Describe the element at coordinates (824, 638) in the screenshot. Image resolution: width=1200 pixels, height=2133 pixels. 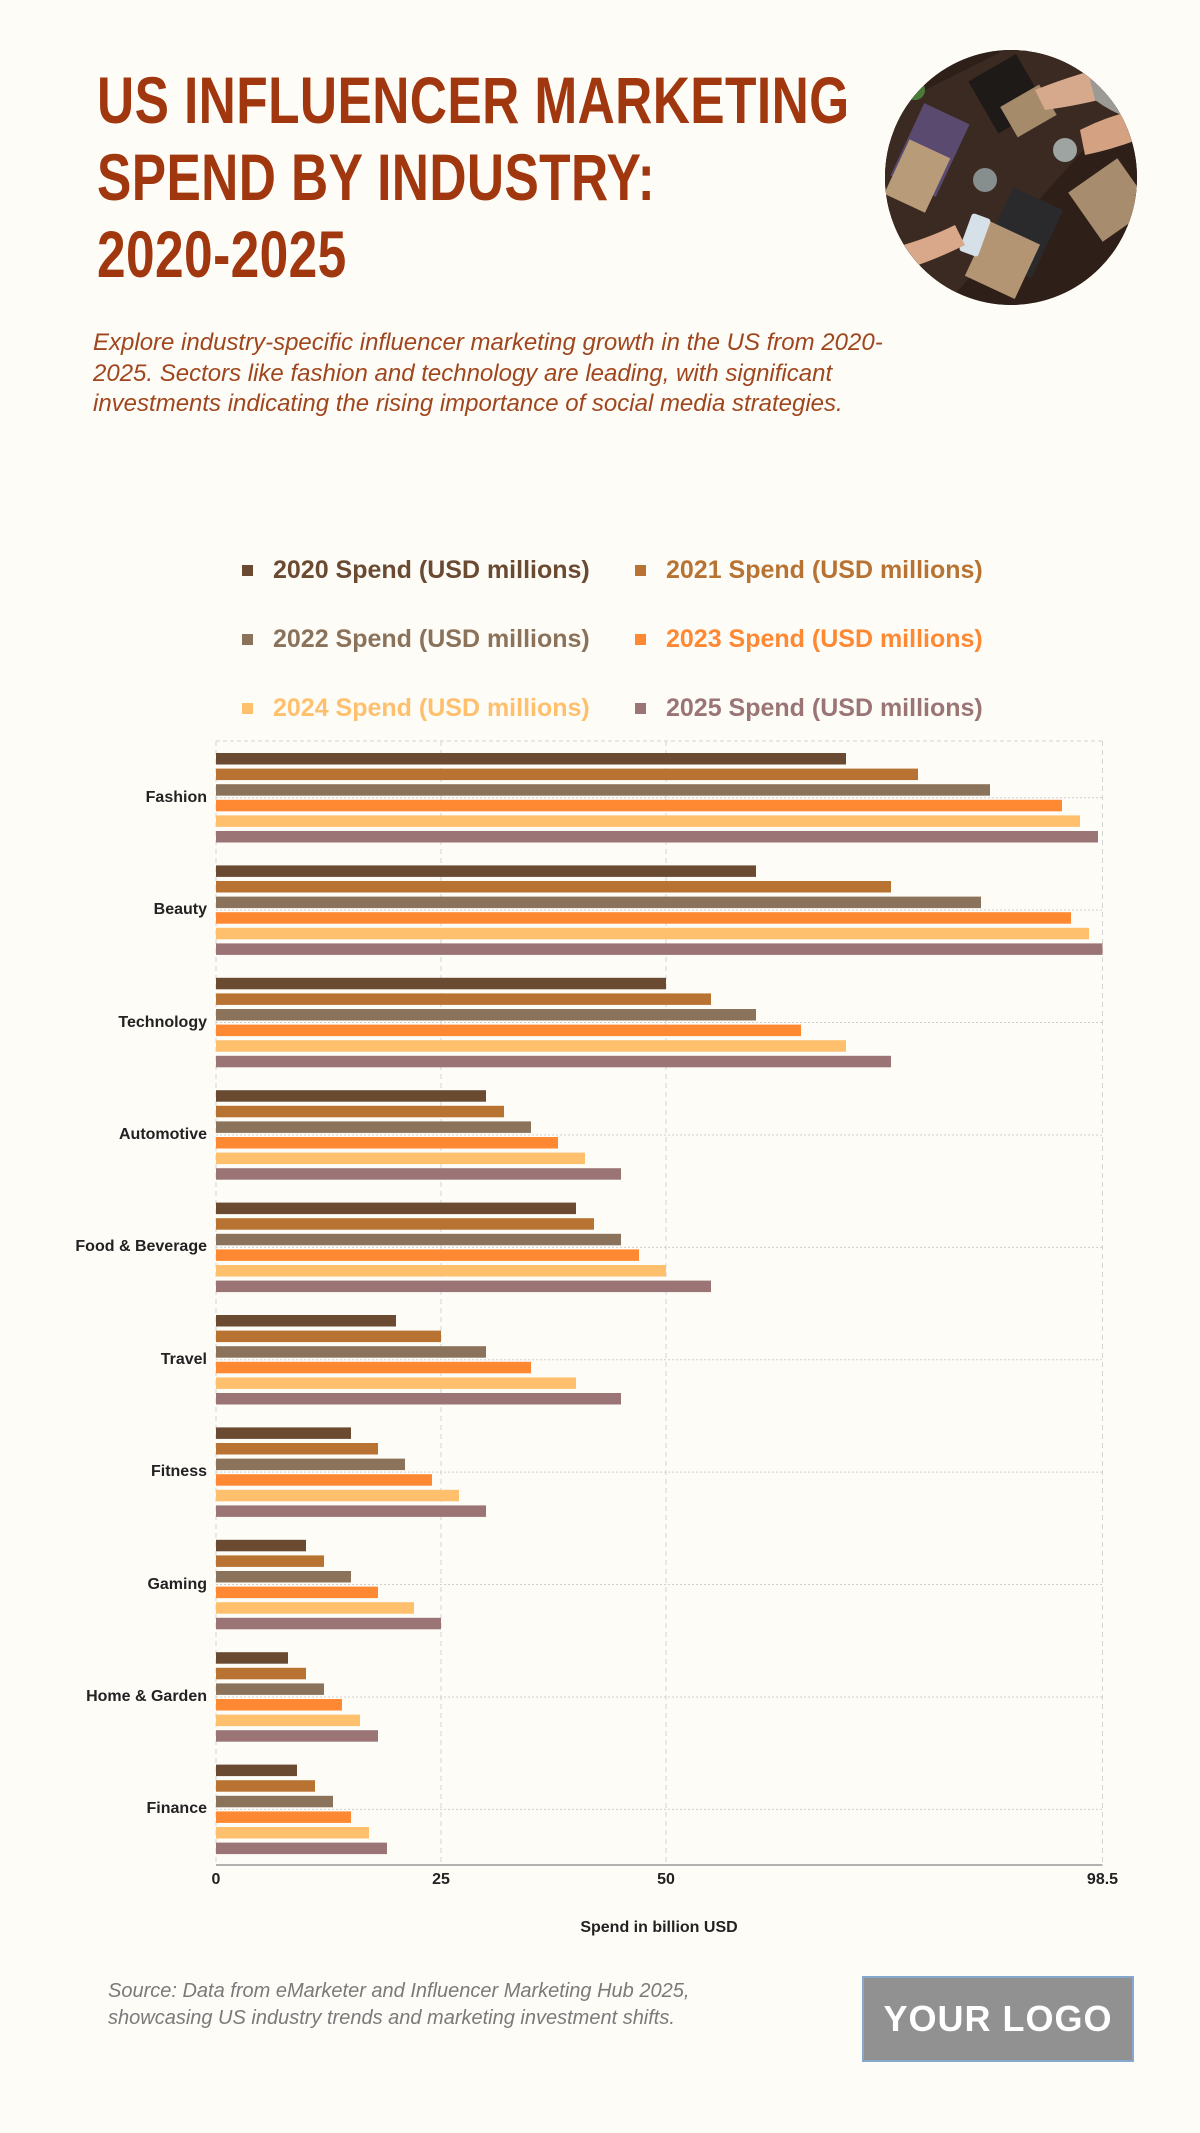
I see `legend-label: 2023 Spend (USD millions)` at that location.